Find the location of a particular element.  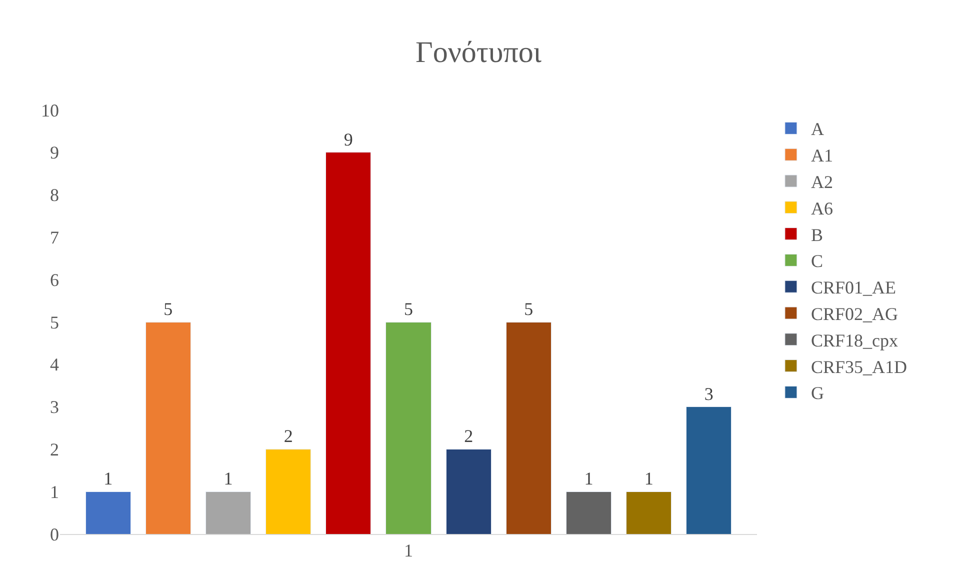

y-tick-label: 7 is located at coordinates (54, 238).